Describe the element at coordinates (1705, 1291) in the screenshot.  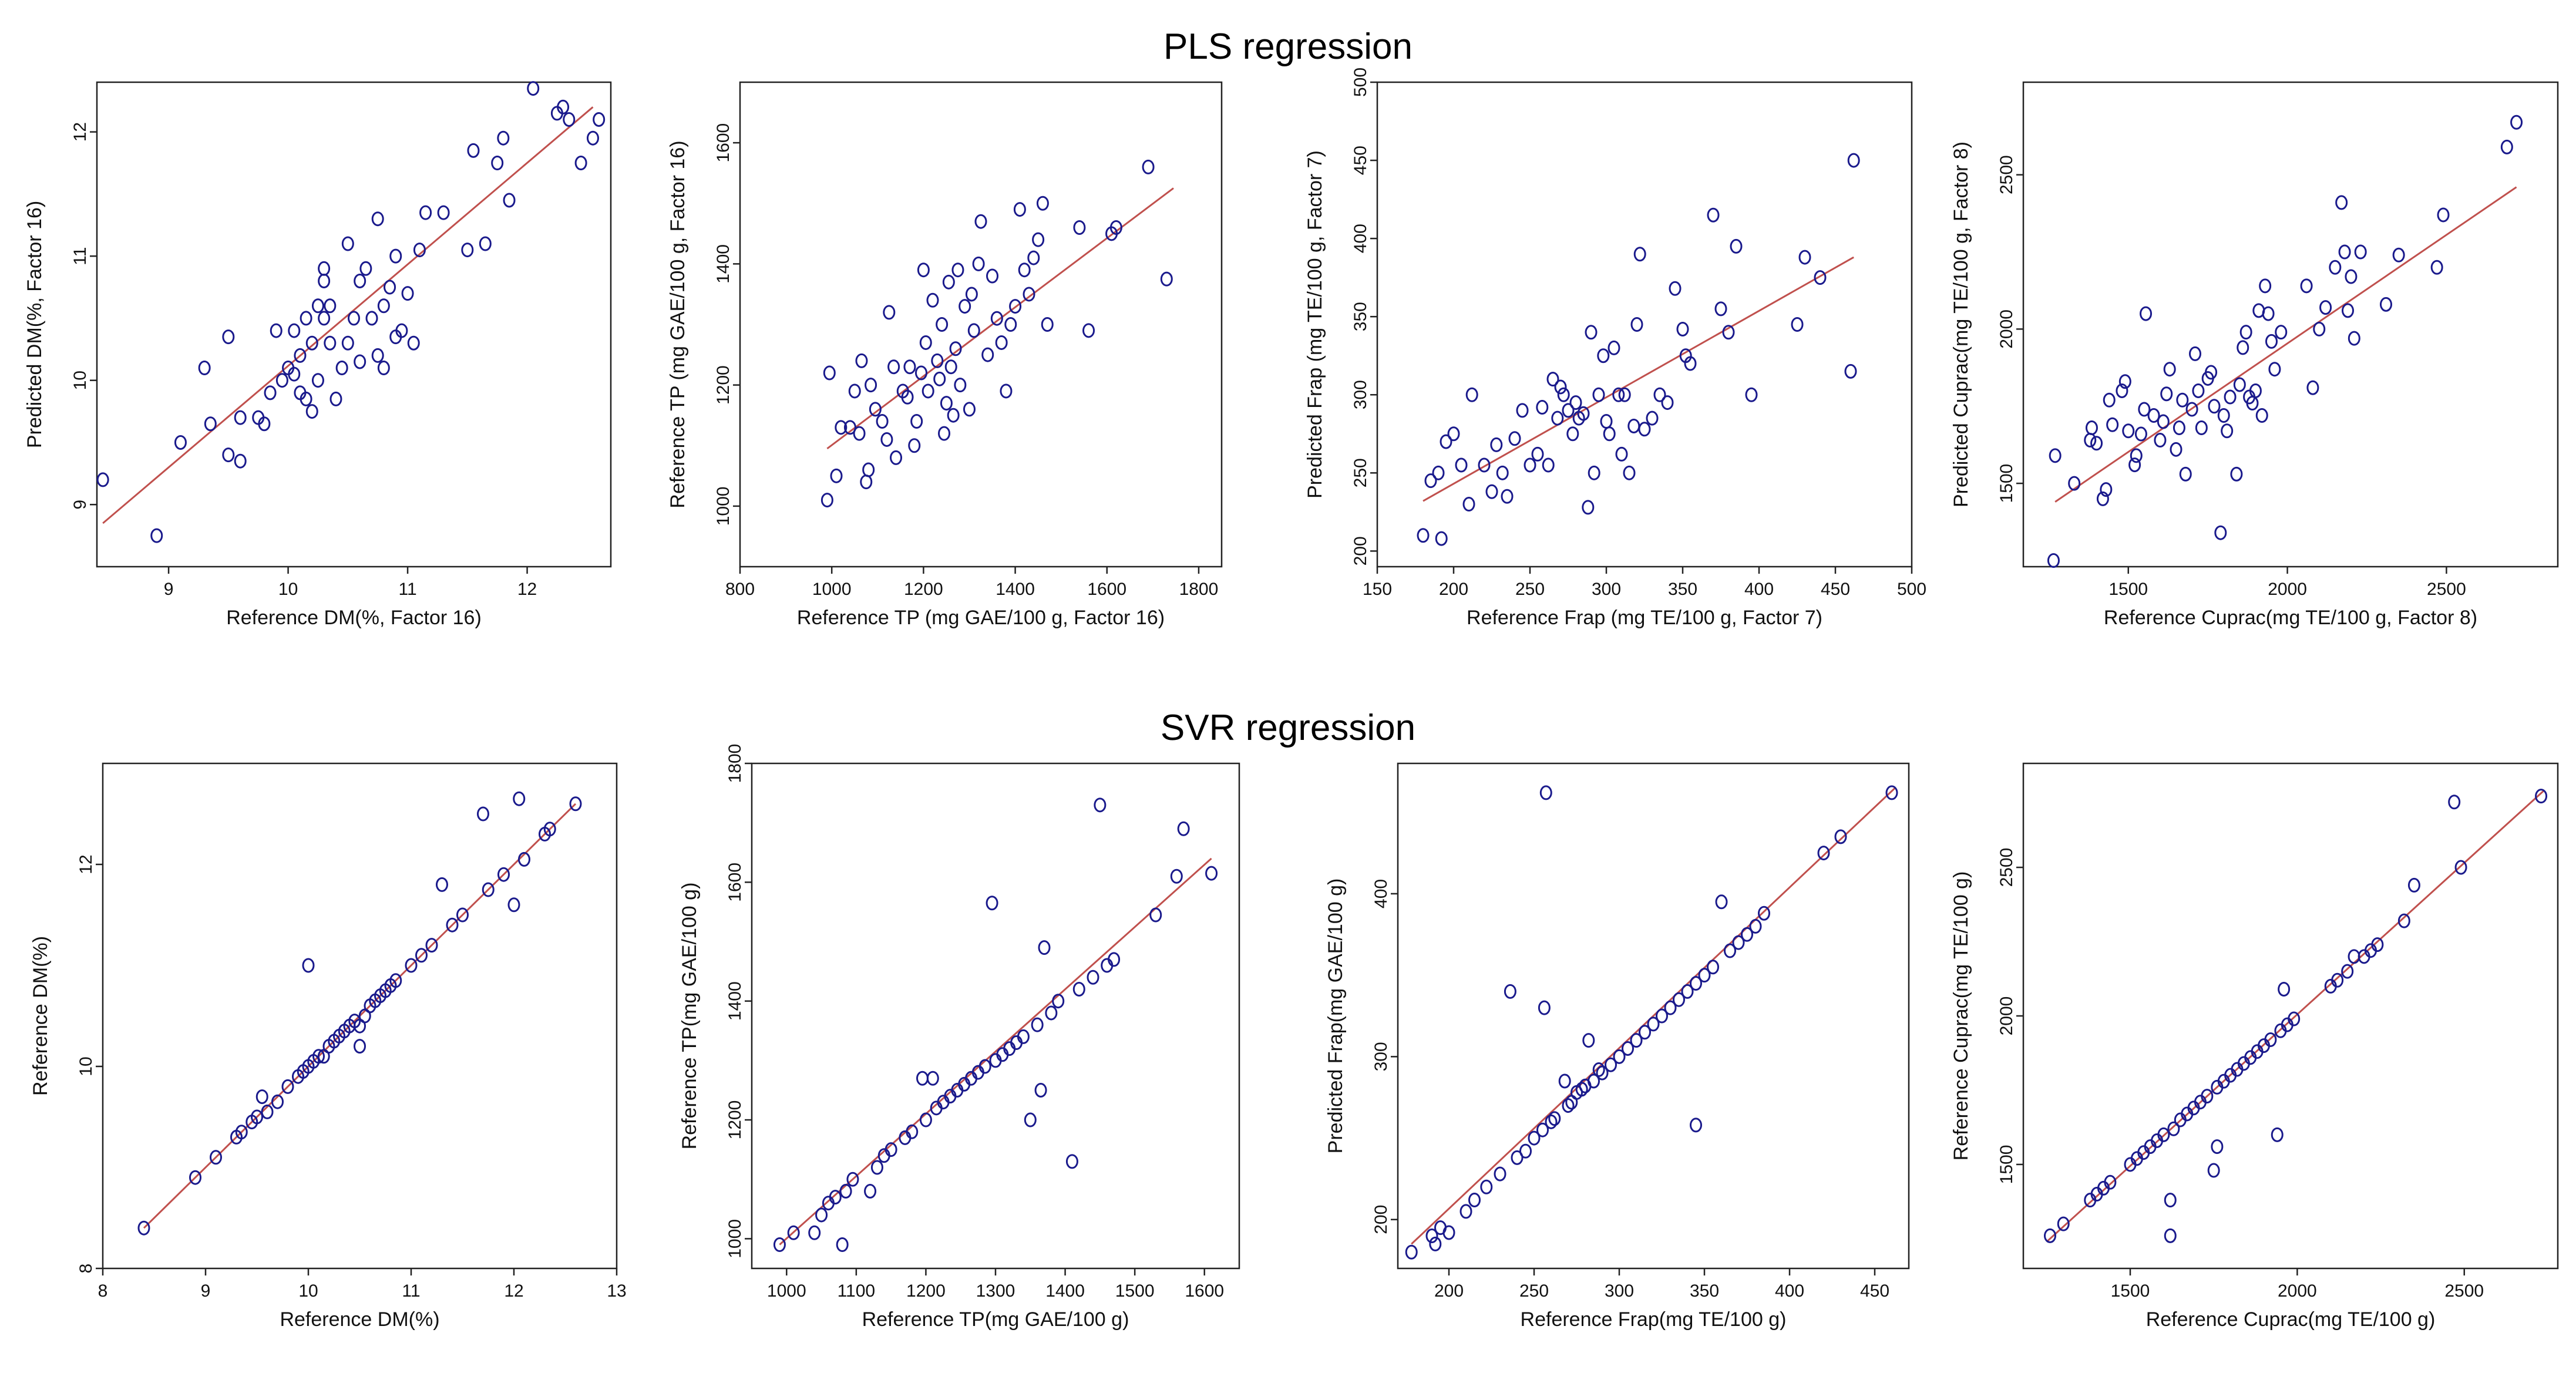
I see `x-tick-label: 350` at that location.